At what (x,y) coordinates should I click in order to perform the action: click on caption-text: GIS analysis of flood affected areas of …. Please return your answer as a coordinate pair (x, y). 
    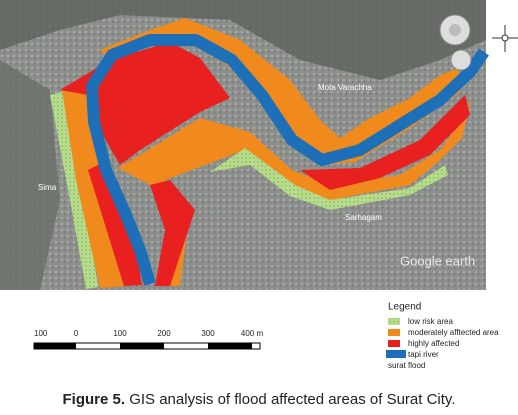
    Looking at the image, I should click on (292, 399).